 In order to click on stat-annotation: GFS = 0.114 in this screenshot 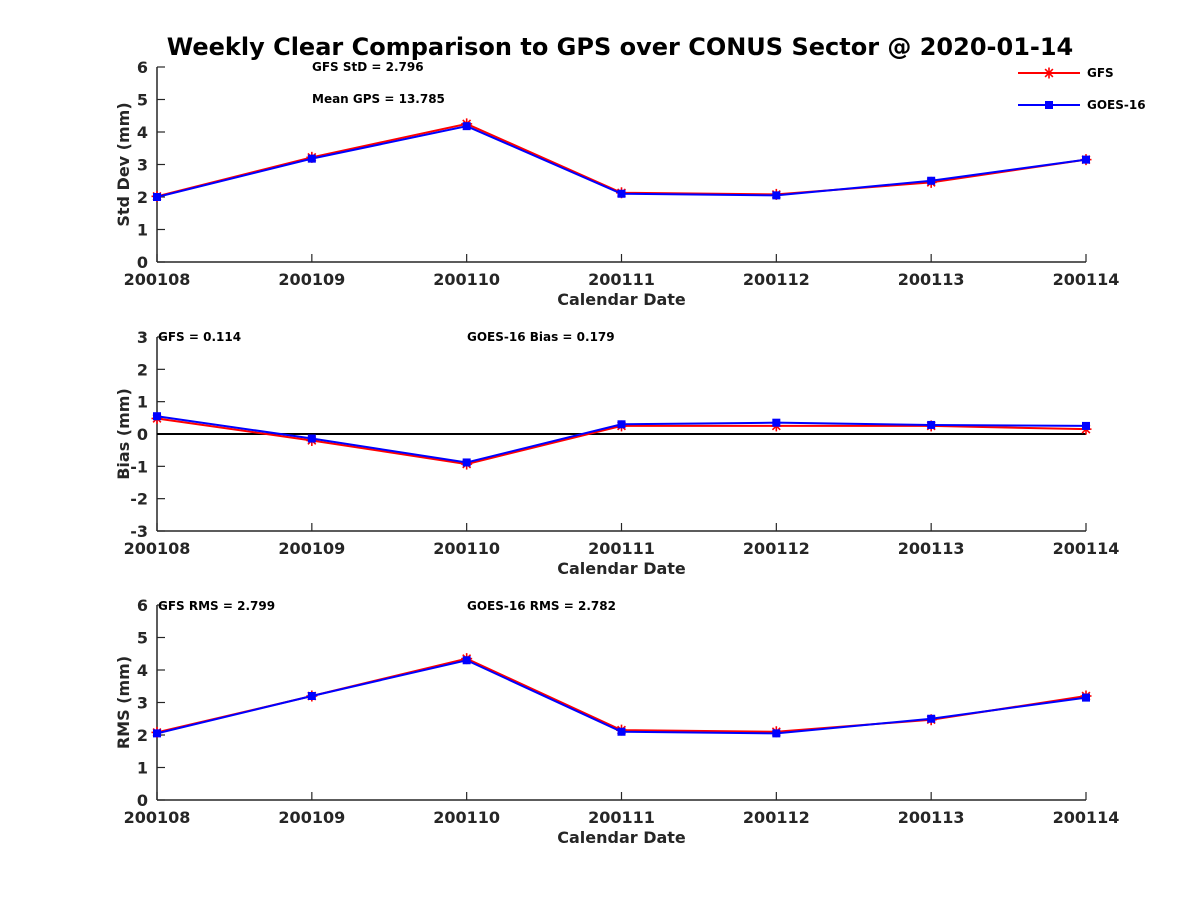, I will do `click(199, 337)`.